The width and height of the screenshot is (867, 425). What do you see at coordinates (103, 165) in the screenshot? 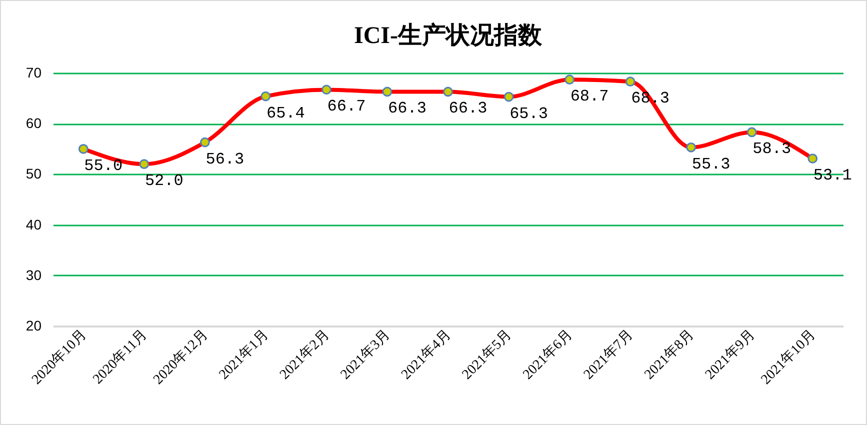
I see `data-label: 55.0` at bounding box center [103, 165].